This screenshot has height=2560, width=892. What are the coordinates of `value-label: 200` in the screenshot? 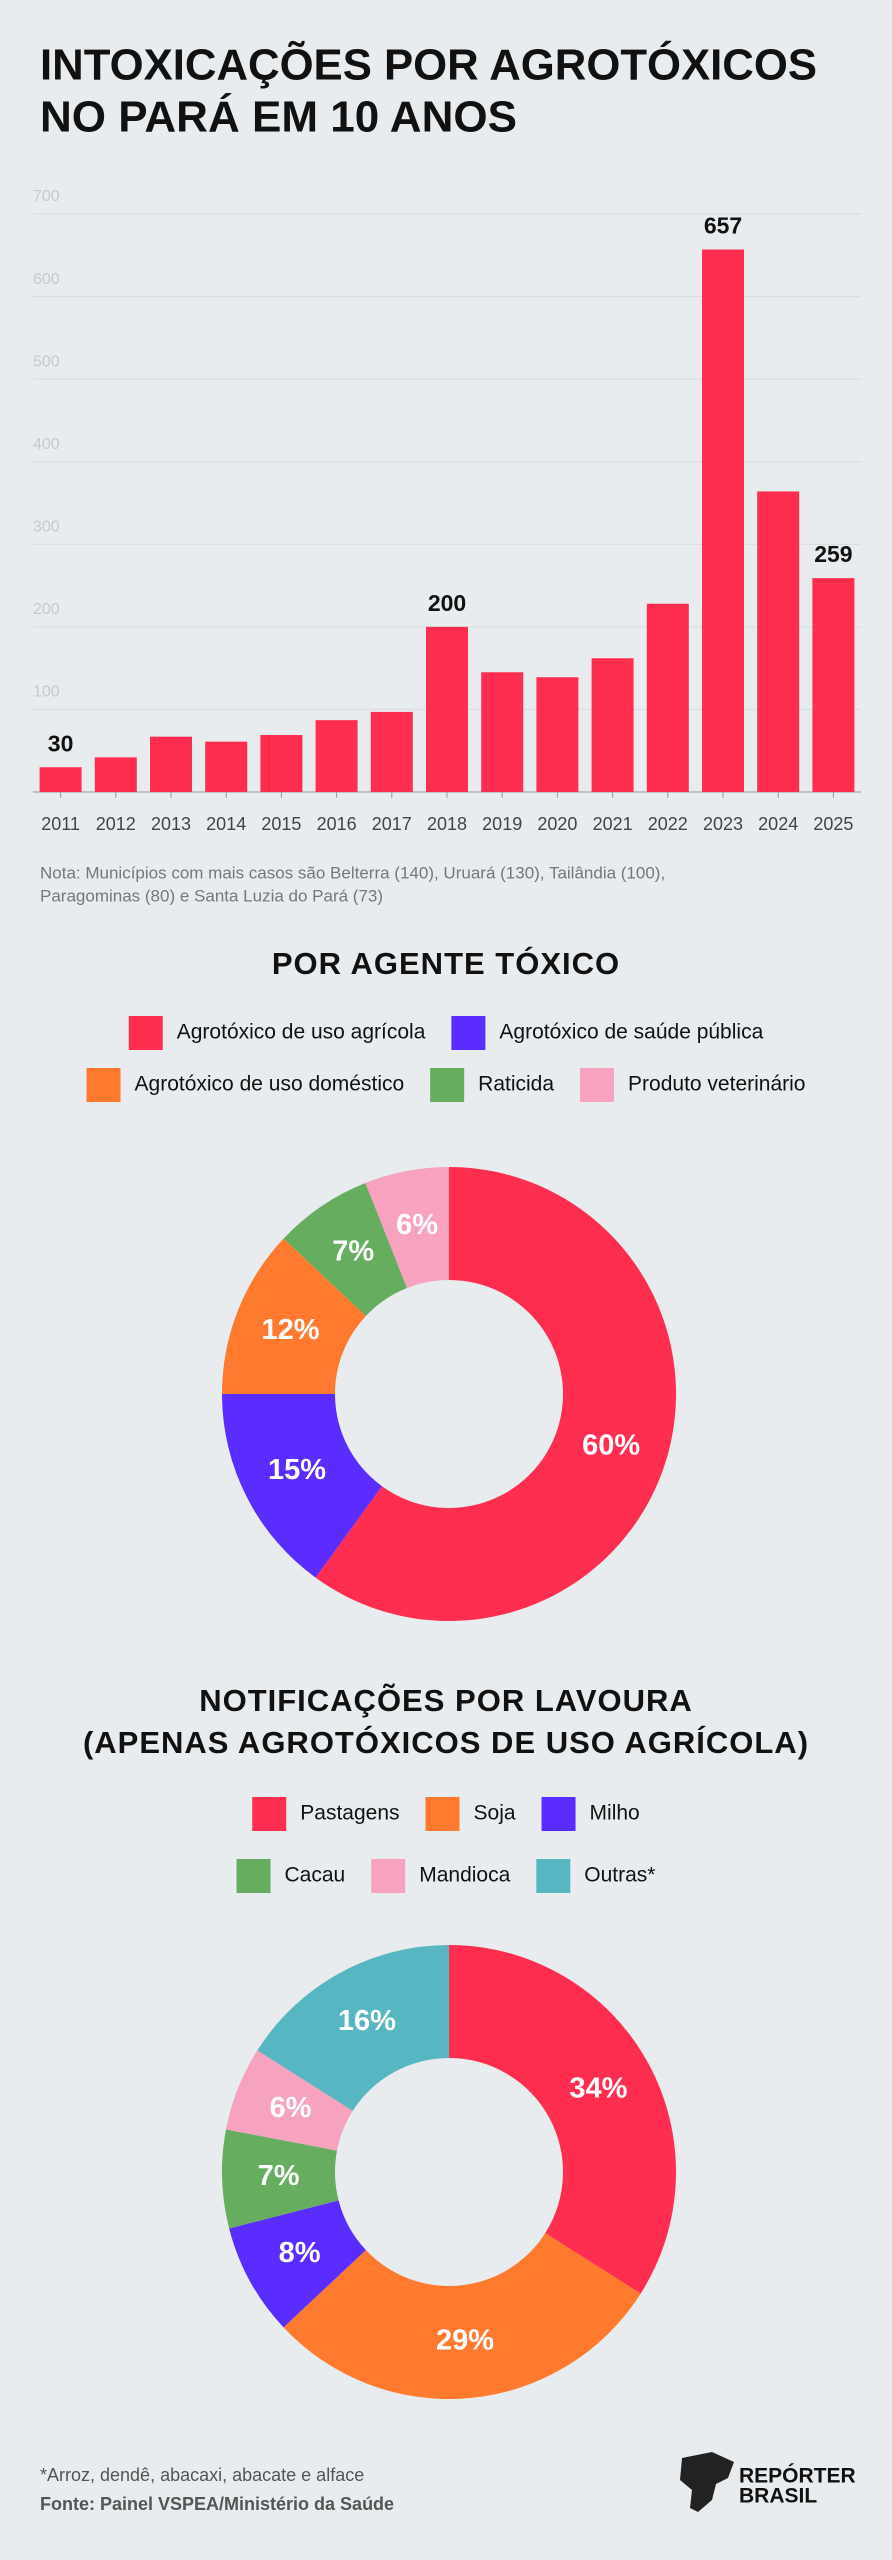 It's located at (447, 603).